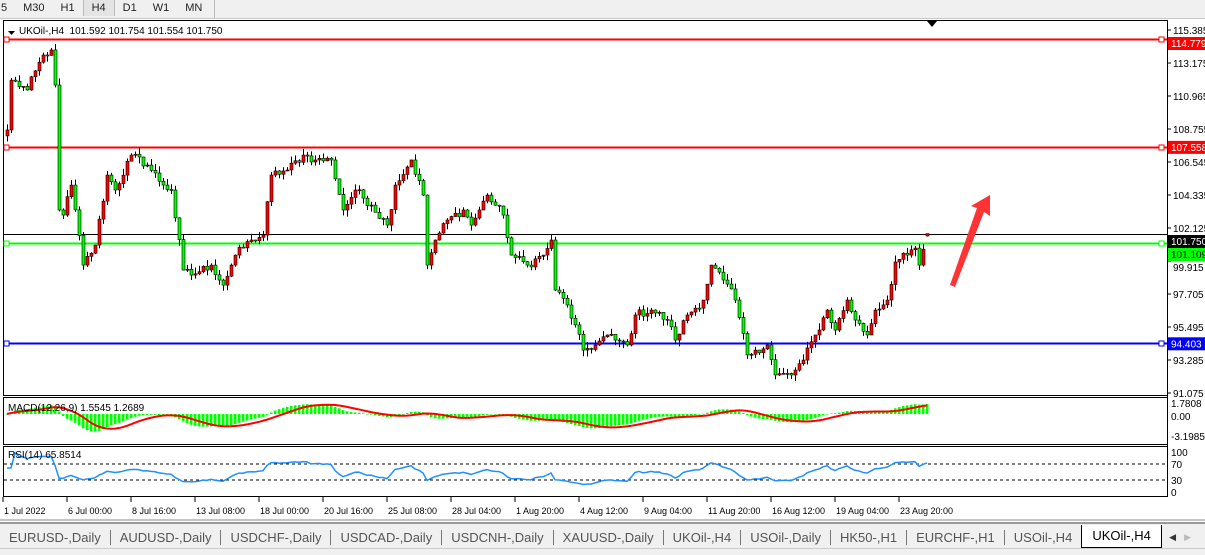 The width and height of the screenshot is (1205, 555). Describe the element at coordinates (497, 537) in the screenshot. I see `tab-usdcnh-daily: USDCNH-,Daily` at that location.